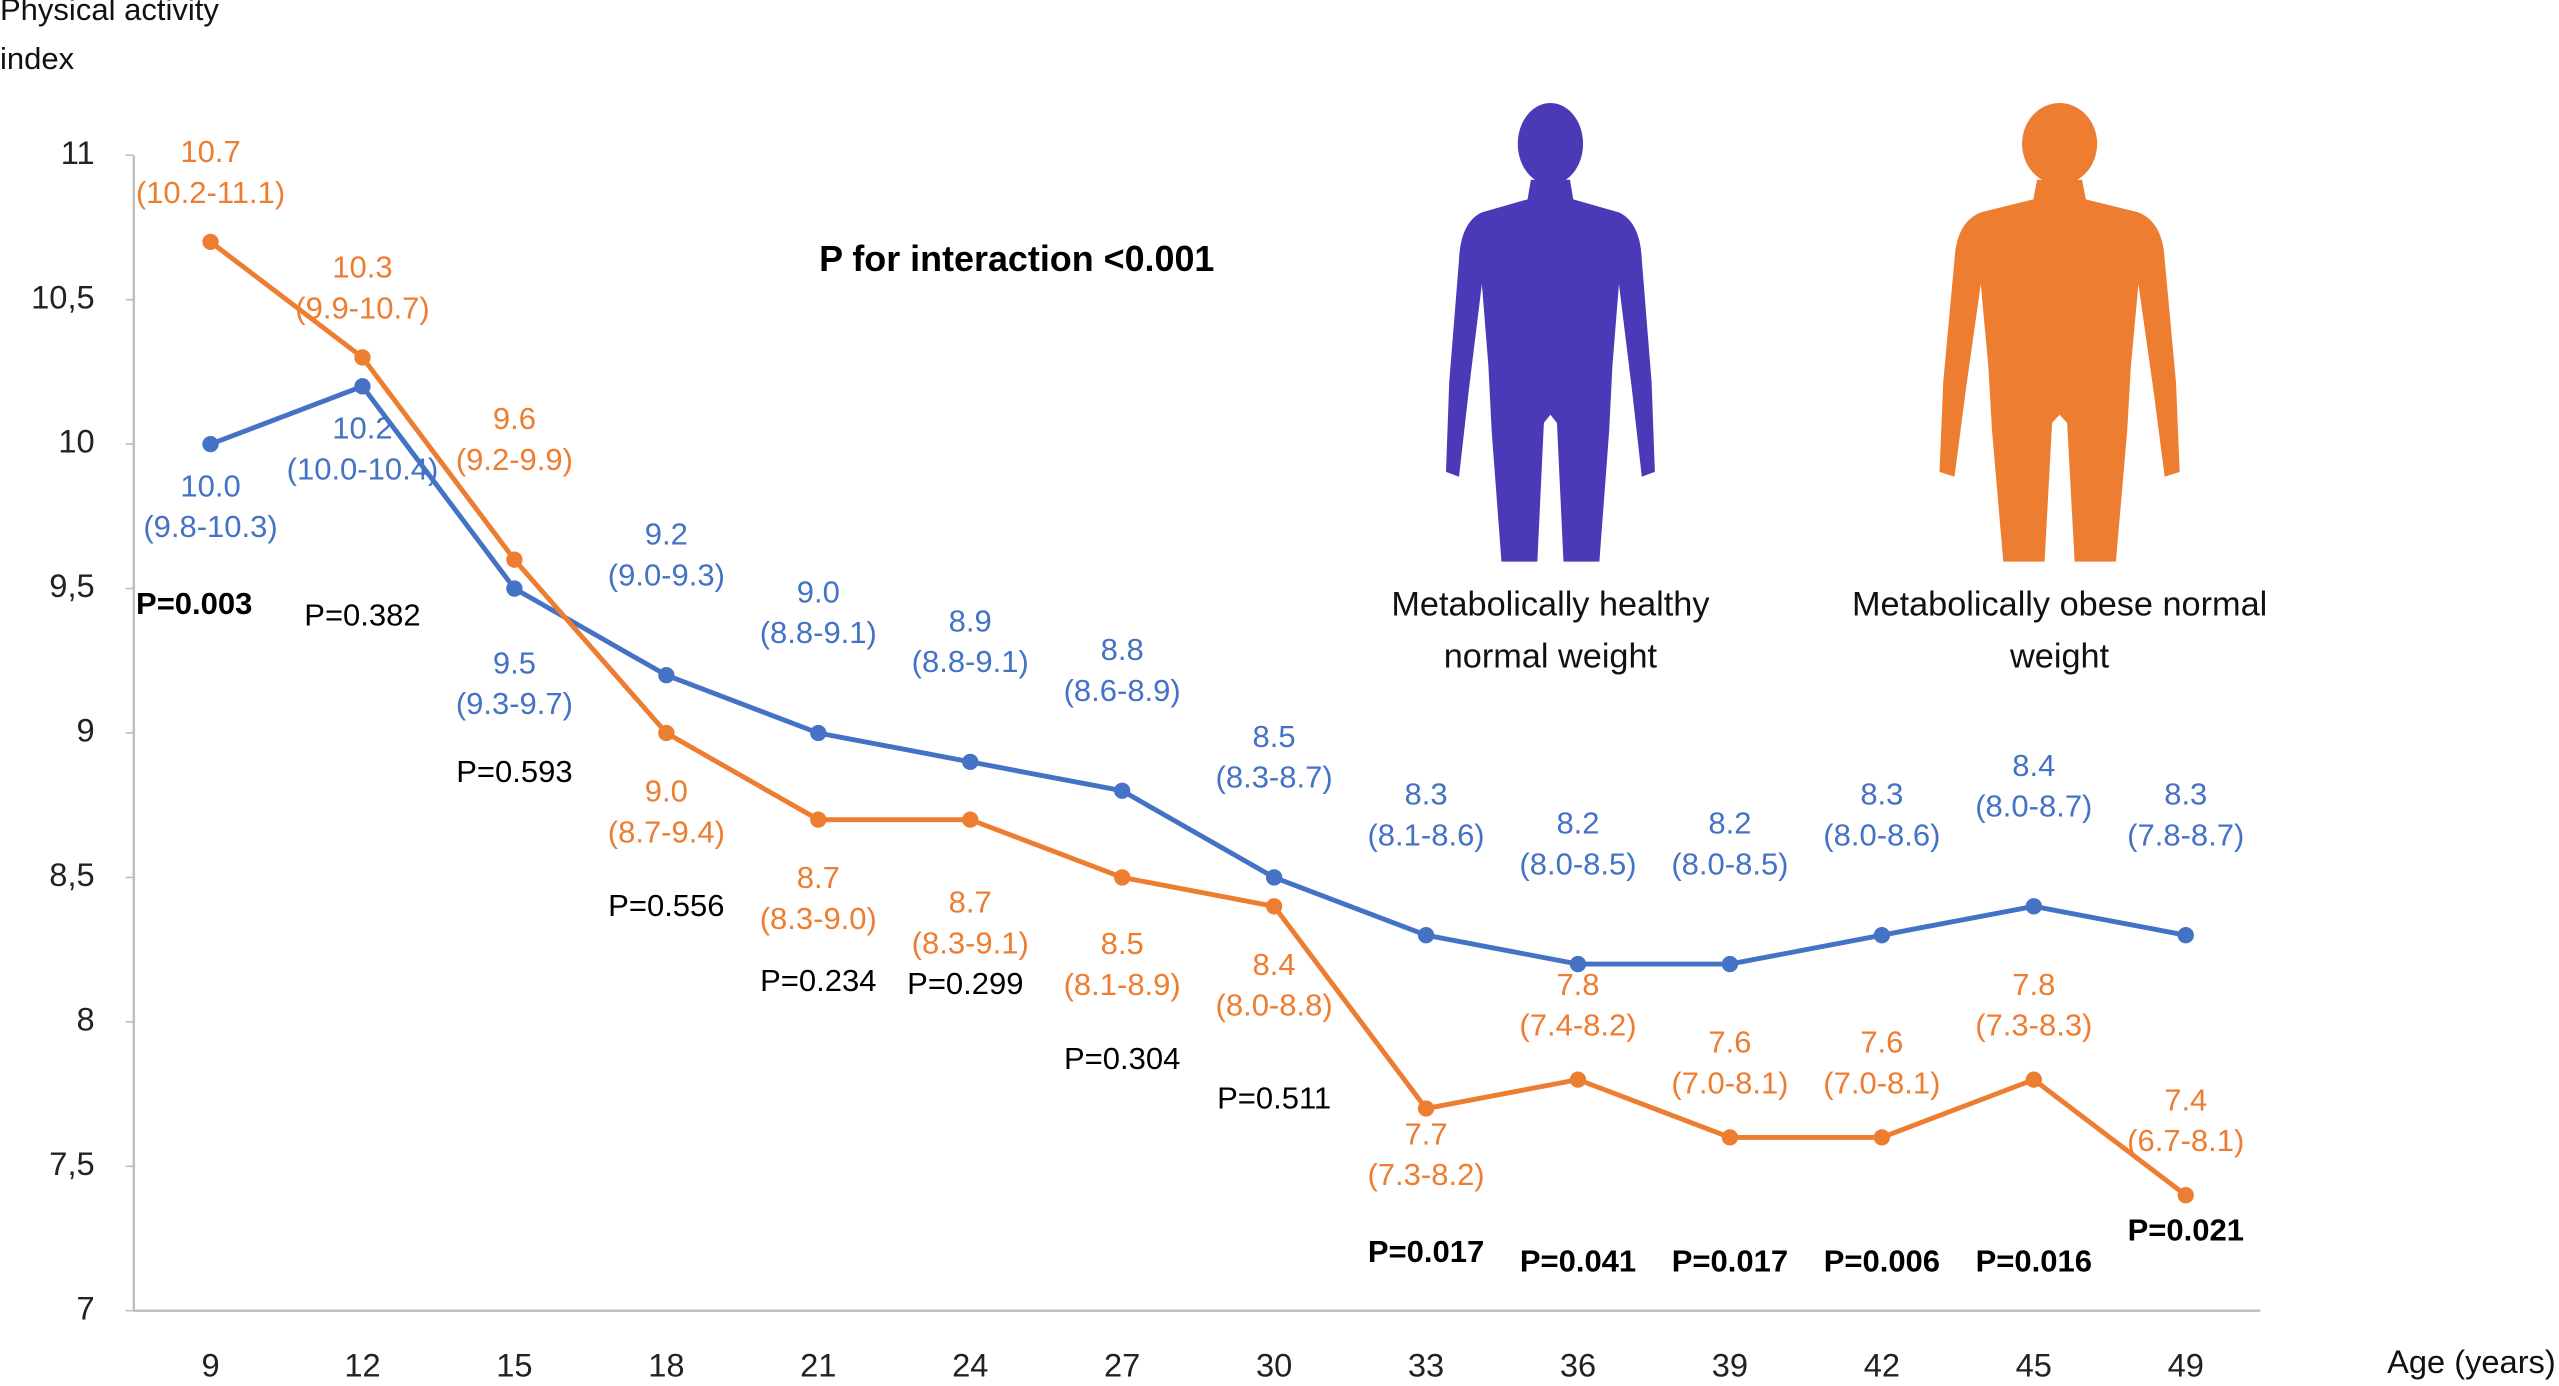 This screenshot has width=2559, height=1386. What do you see at coordinates (1729, 863) in the screenshot?
I see `ci-label: (8.0-8.5)` at bounding box center [1729, 863].